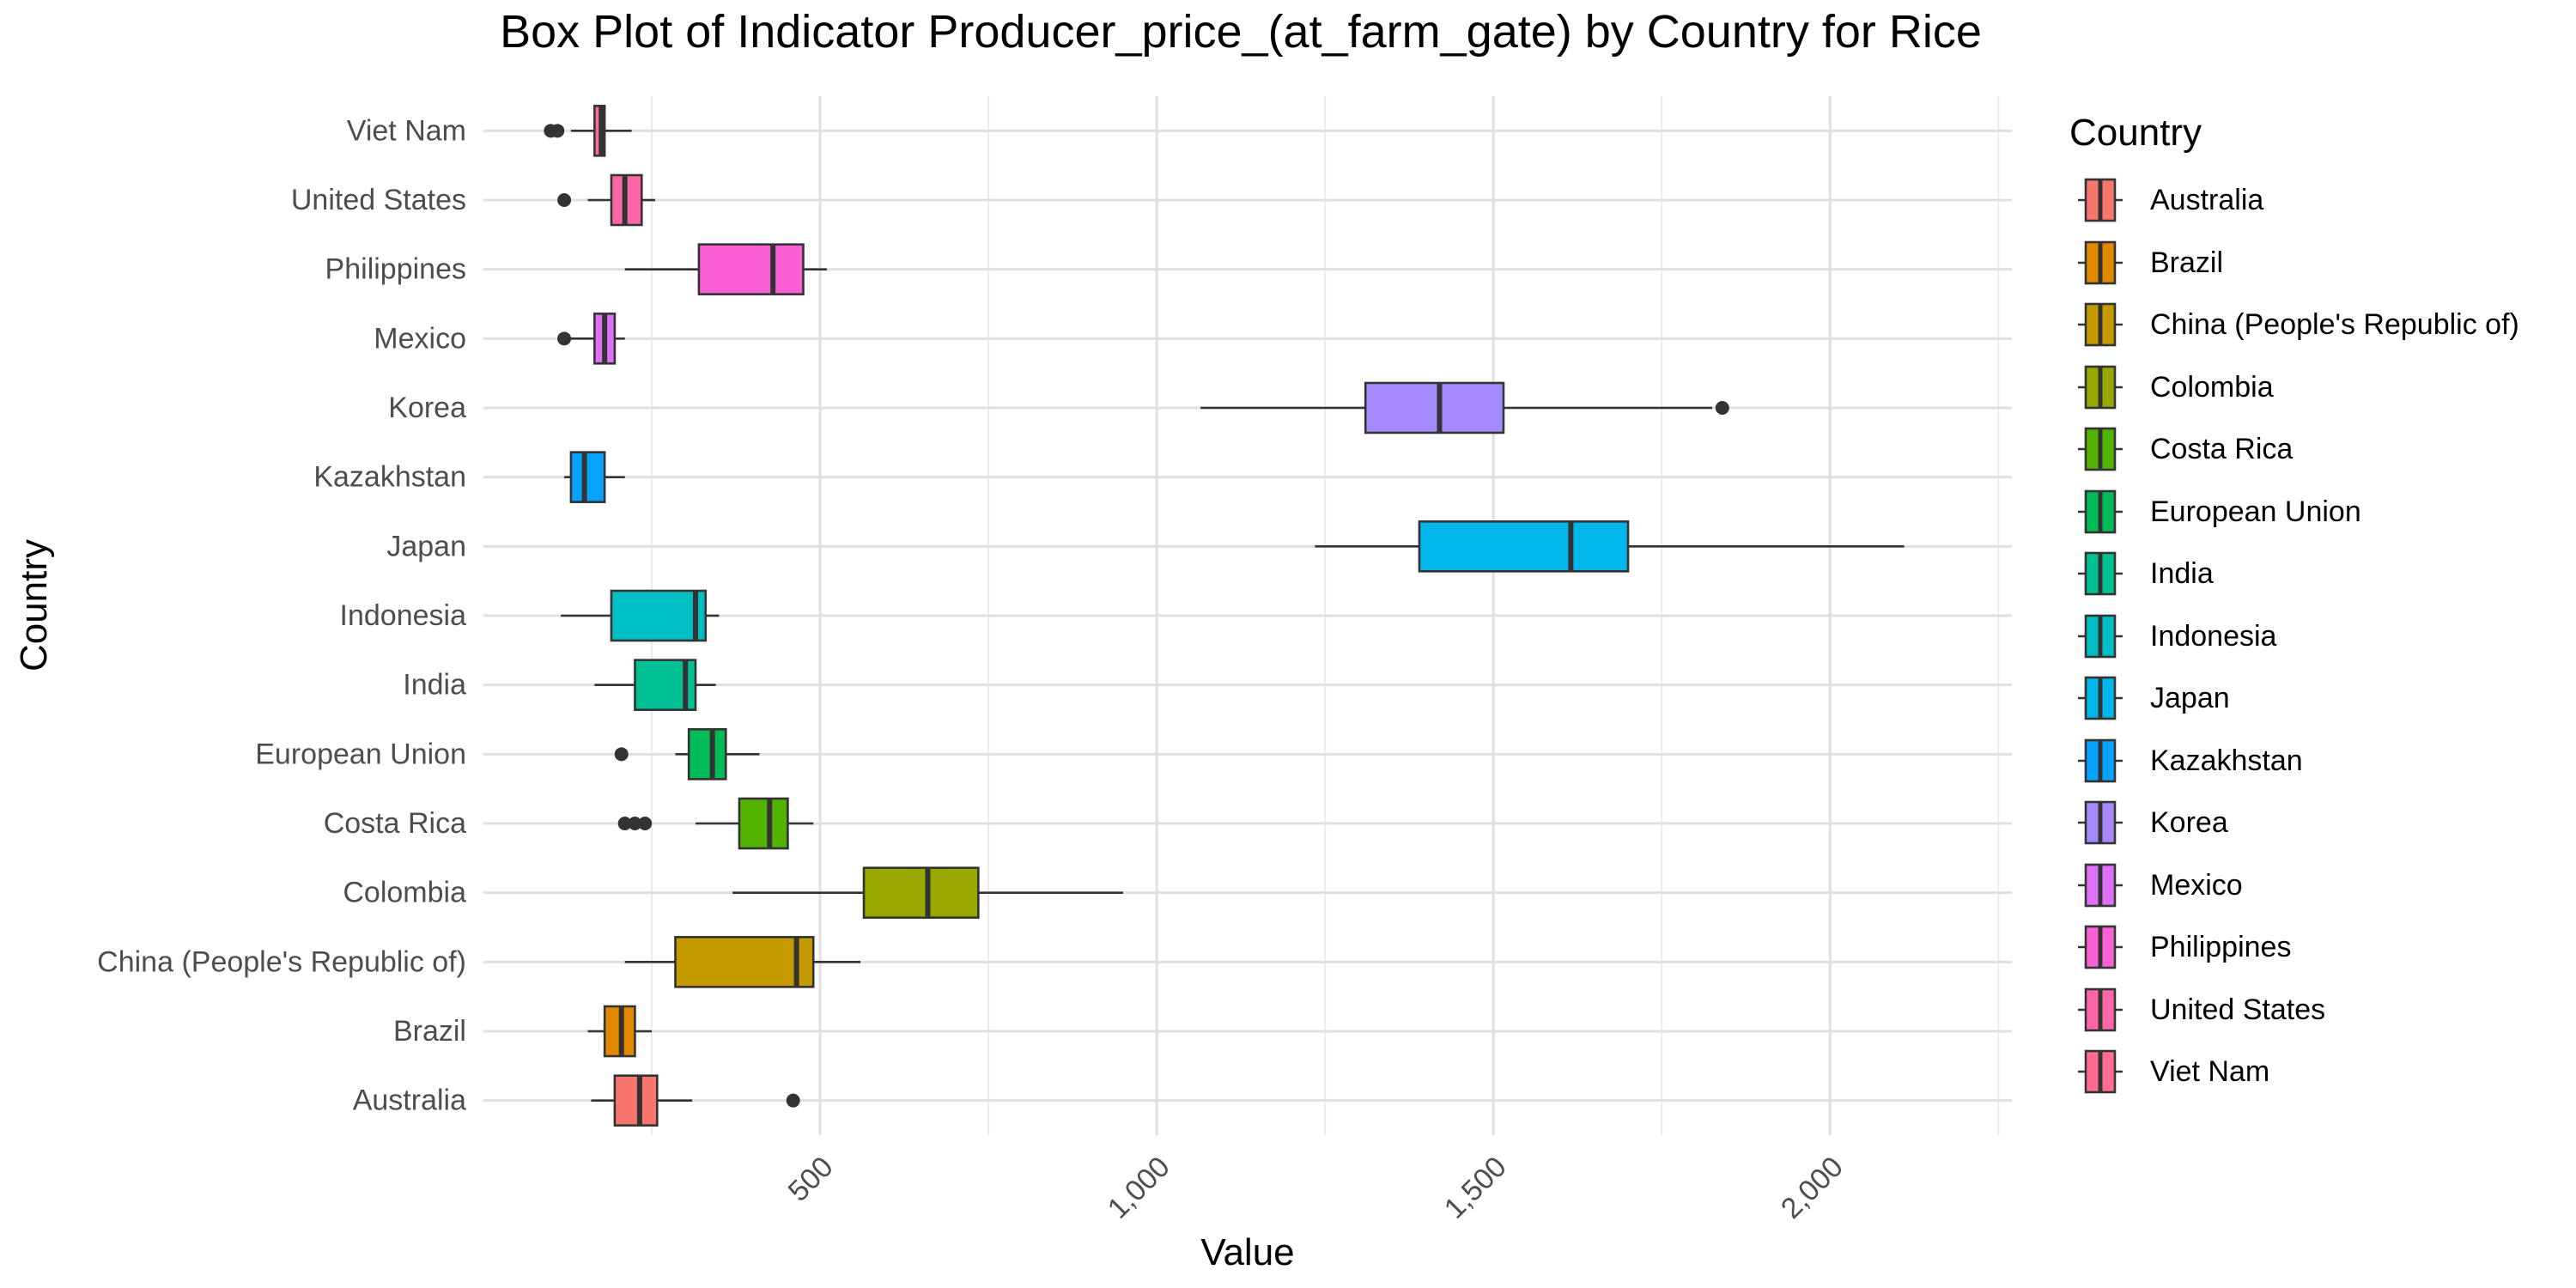  Describe the element at coordinates (2334, 324) in the screenshot. I see `legend-label: China (People's Republic of)` at that location.